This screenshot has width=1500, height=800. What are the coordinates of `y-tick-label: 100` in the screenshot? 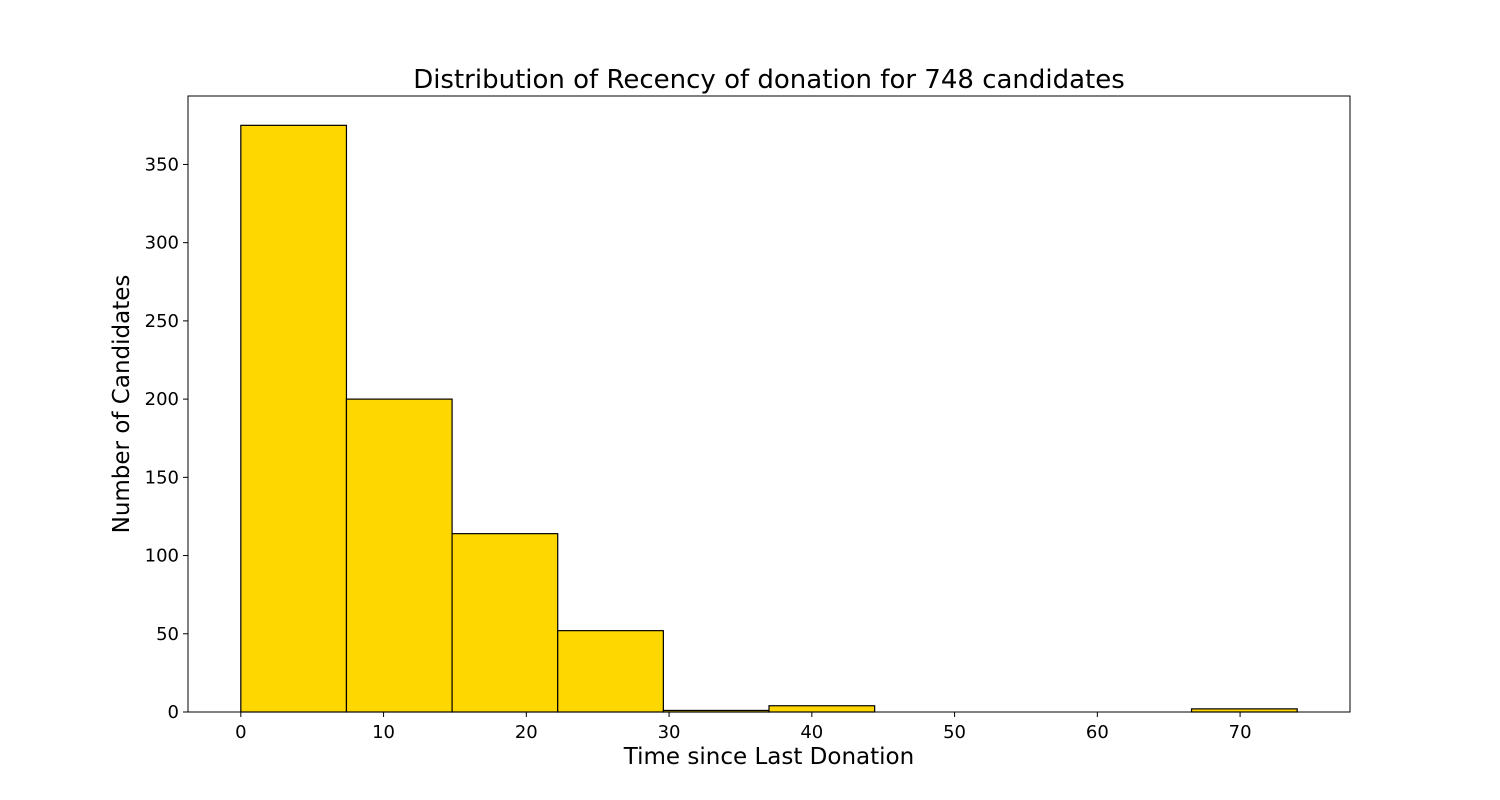 It's located at (162, 556).